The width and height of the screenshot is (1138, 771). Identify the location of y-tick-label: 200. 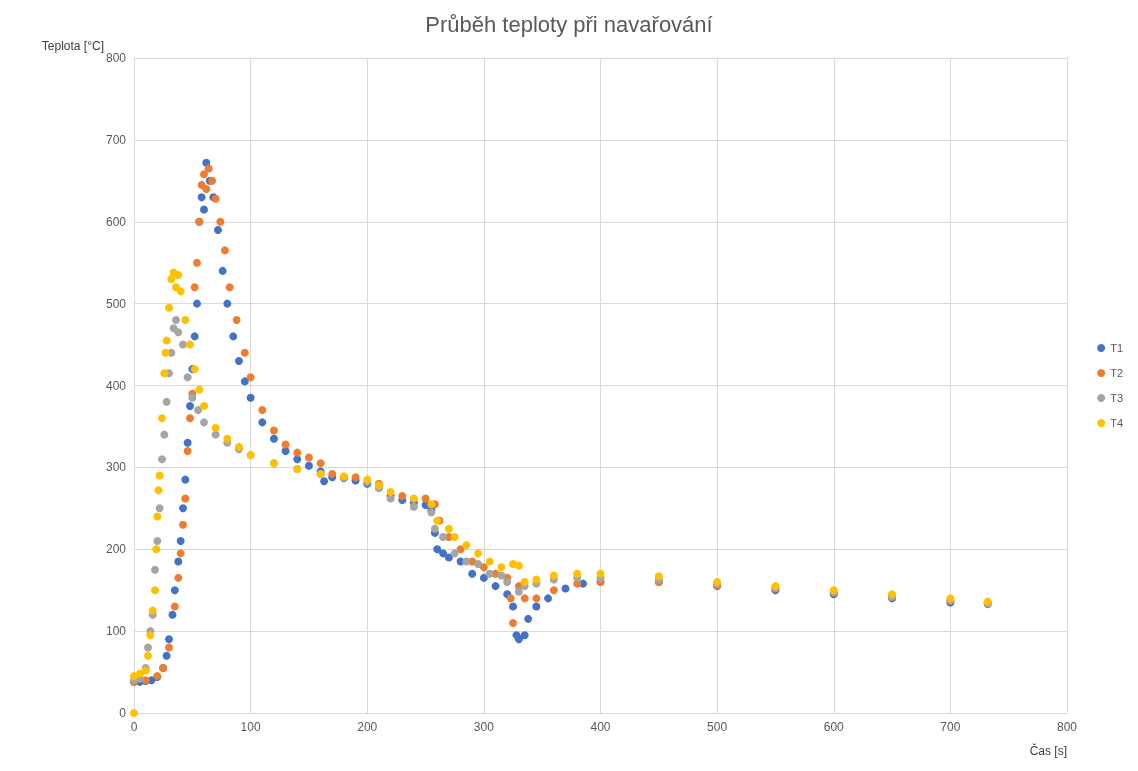
(116, 549).